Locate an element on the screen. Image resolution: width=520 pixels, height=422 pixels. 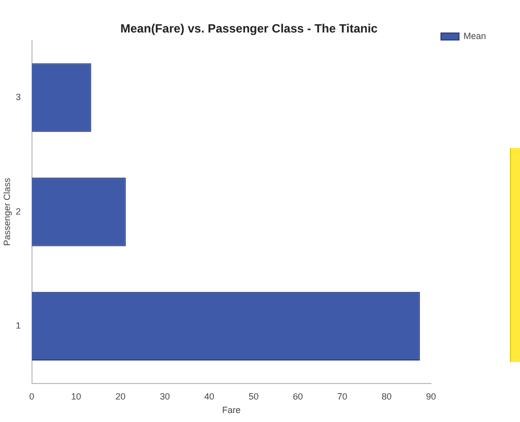
x-tick-label: 80 is located at coordinates (387, 396).